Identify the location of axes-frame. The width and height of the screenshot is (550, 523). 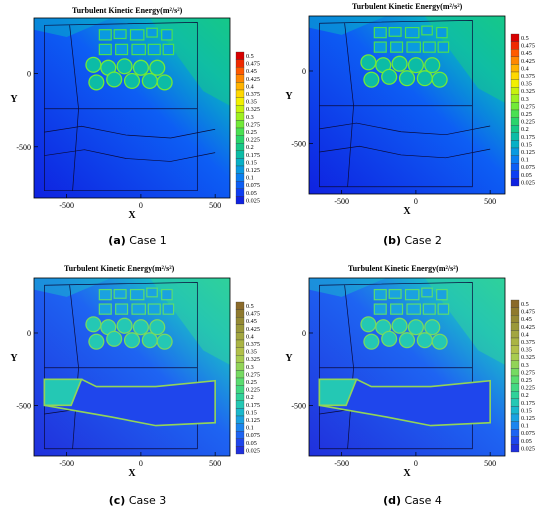
(407, 105).